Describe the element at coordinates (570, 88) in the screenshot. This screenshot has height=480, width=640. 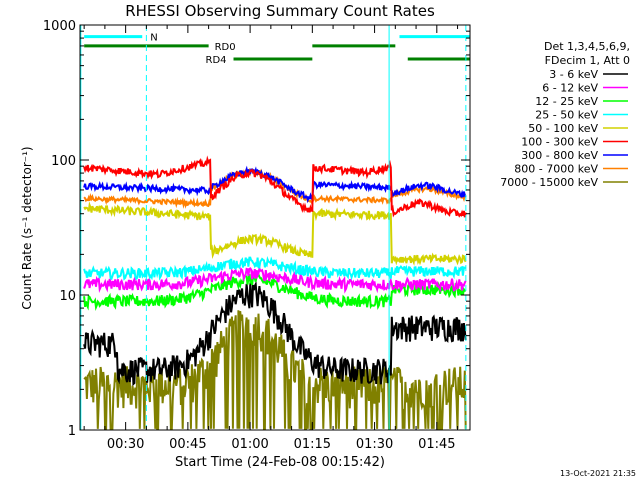
I see `legend-entry-label: 6 - 12 keV` at that location.